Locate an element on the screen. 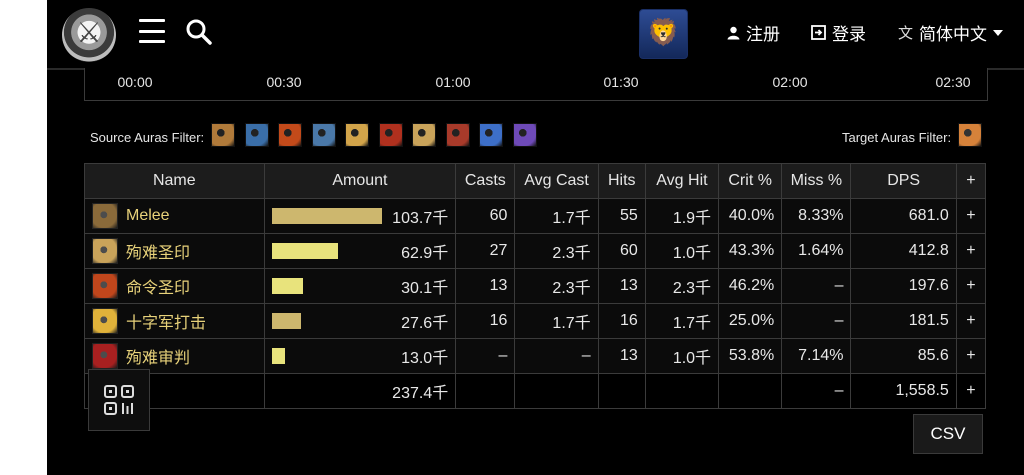 The width and height of the screenshot is (1024, 475). column-header-avg-hit: Avg Hit is located at coordinates (682, 181).